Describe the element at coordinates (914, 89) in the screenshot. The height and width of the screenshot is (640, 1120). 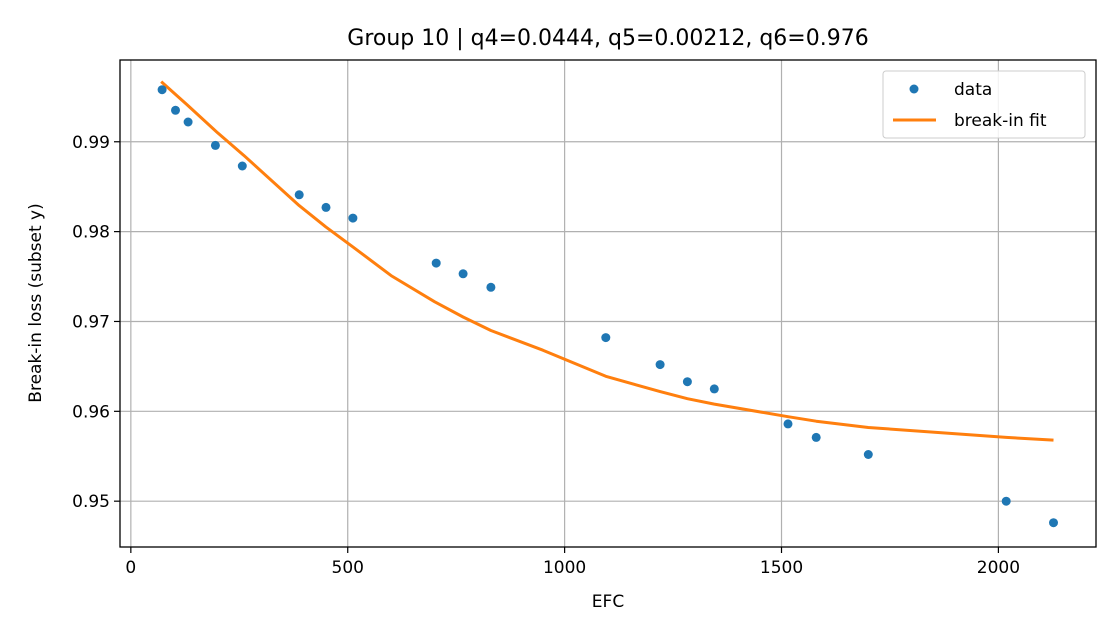
I see `legend-data-marker` at that location.